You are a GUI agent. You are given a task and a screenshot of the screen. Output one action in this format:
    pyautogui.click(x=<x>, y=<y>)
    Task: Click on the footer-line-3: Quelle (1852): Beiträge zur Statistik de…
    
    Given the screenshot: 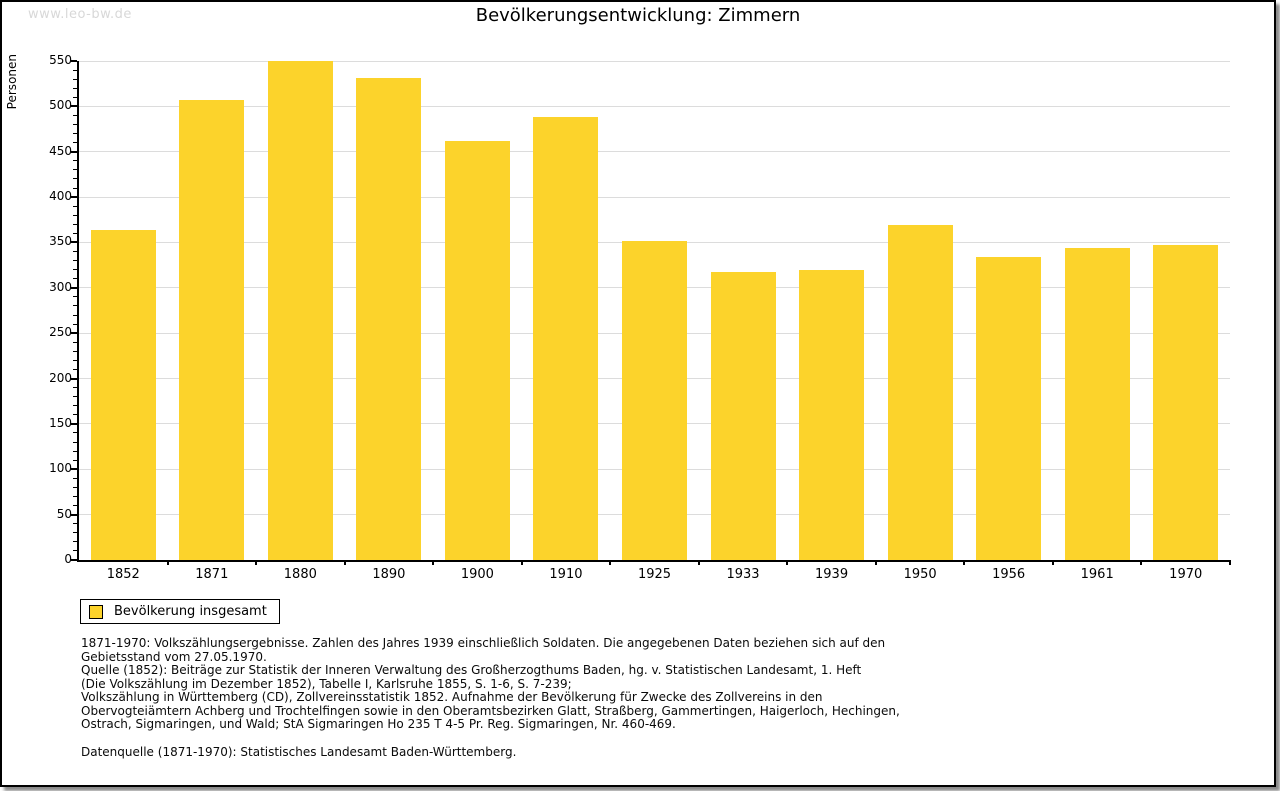 What is the action you would take?
    pyautogui.click(x=471, y=670)
    